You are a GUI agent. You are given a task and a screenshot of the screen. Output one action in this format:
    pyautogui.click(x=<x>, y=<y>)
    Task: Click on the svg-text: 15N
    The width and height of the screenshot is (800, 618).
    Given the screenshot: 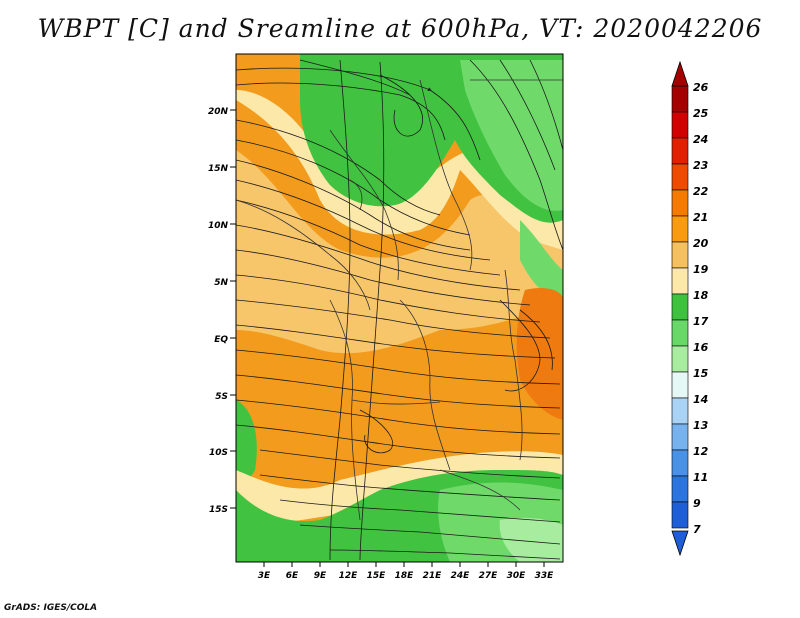 What is the action you would take?
    pyautogui.click(x=218, y=169)
    